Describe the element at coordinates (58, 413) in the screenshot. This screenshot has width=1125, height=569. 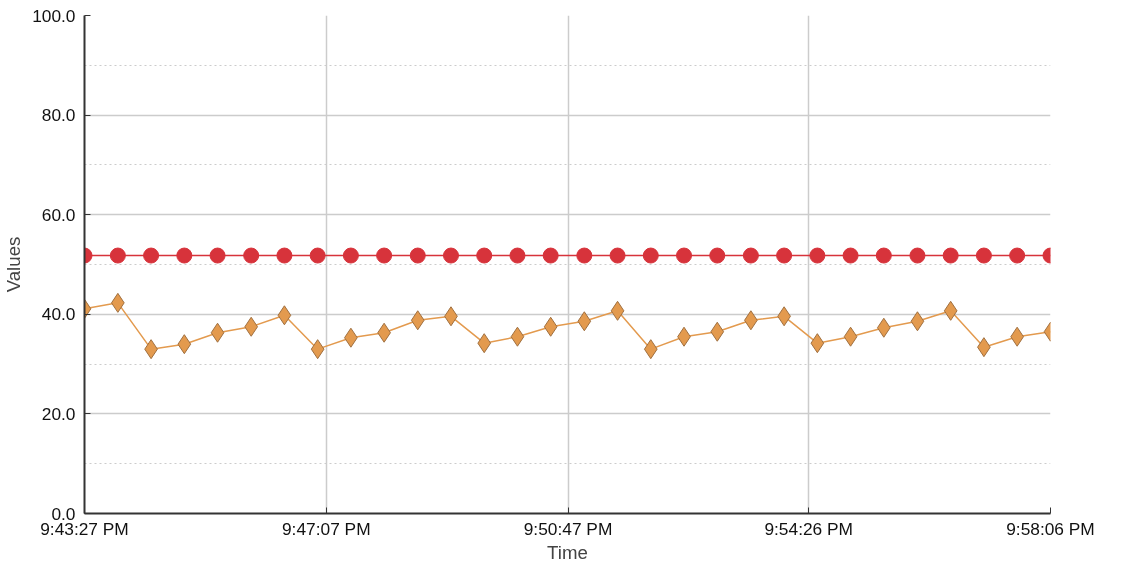
I see `y-tick-label: 20.0` at that location.